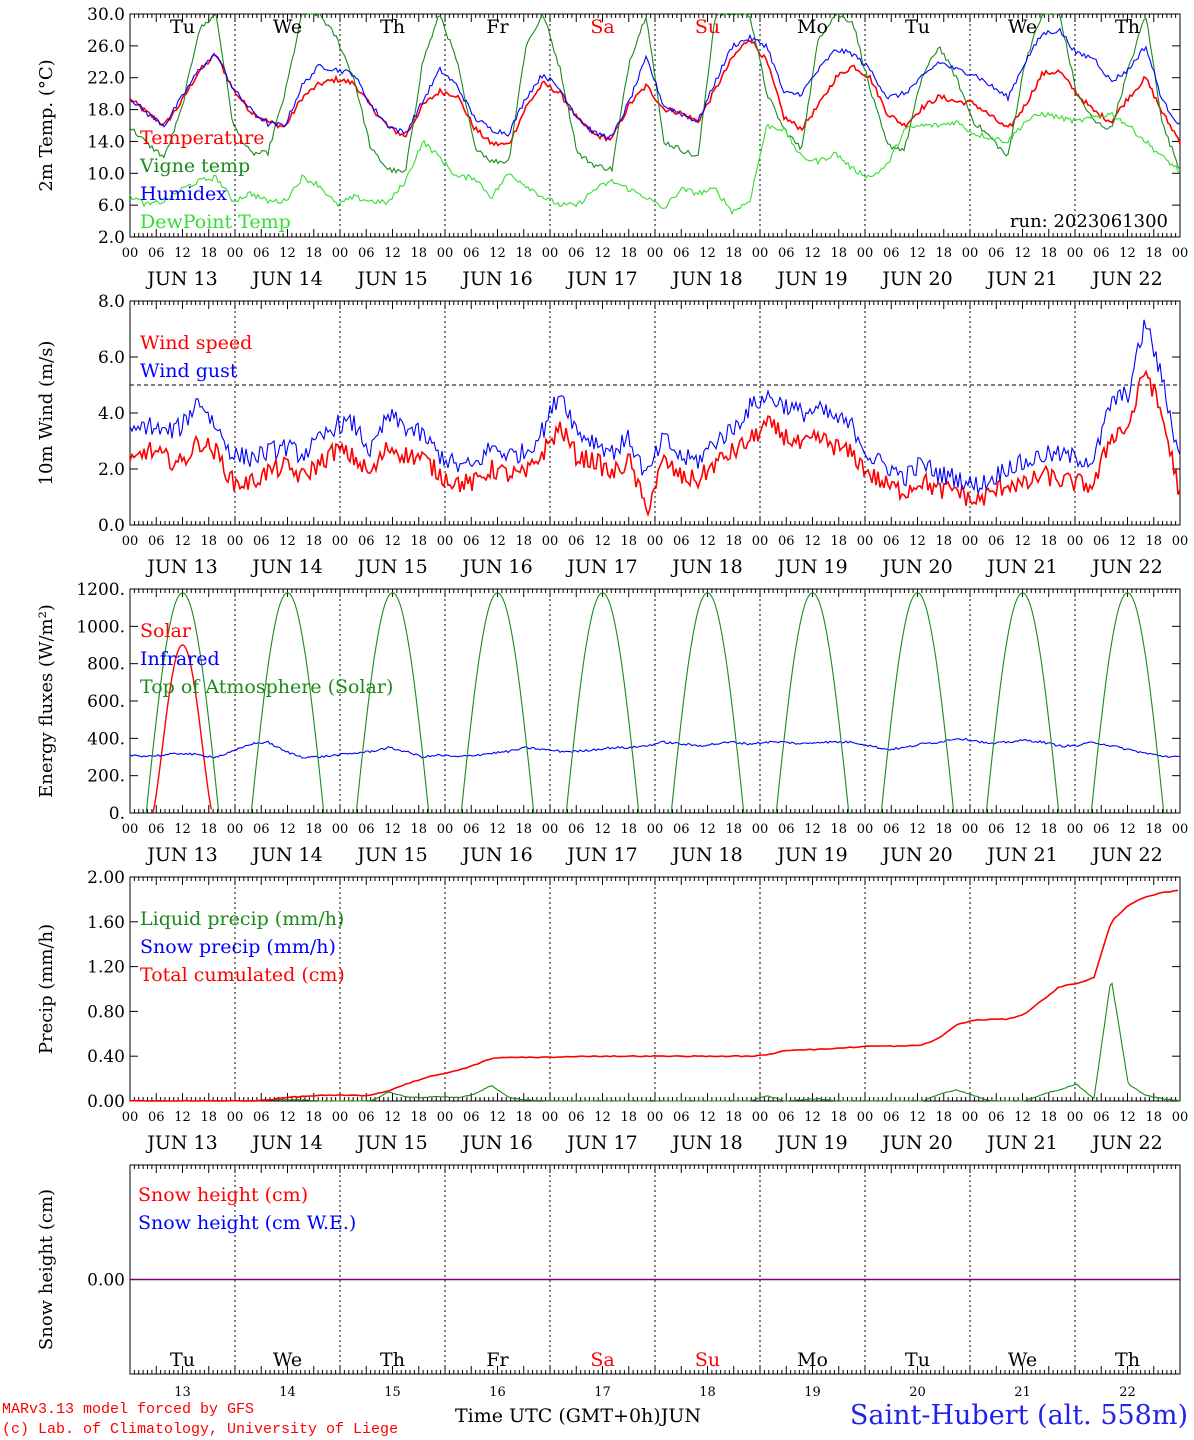 This screenshot has height=1440, width=1194. I want to click on legend-entry: Total cumulated (cm), so click(242, 975).